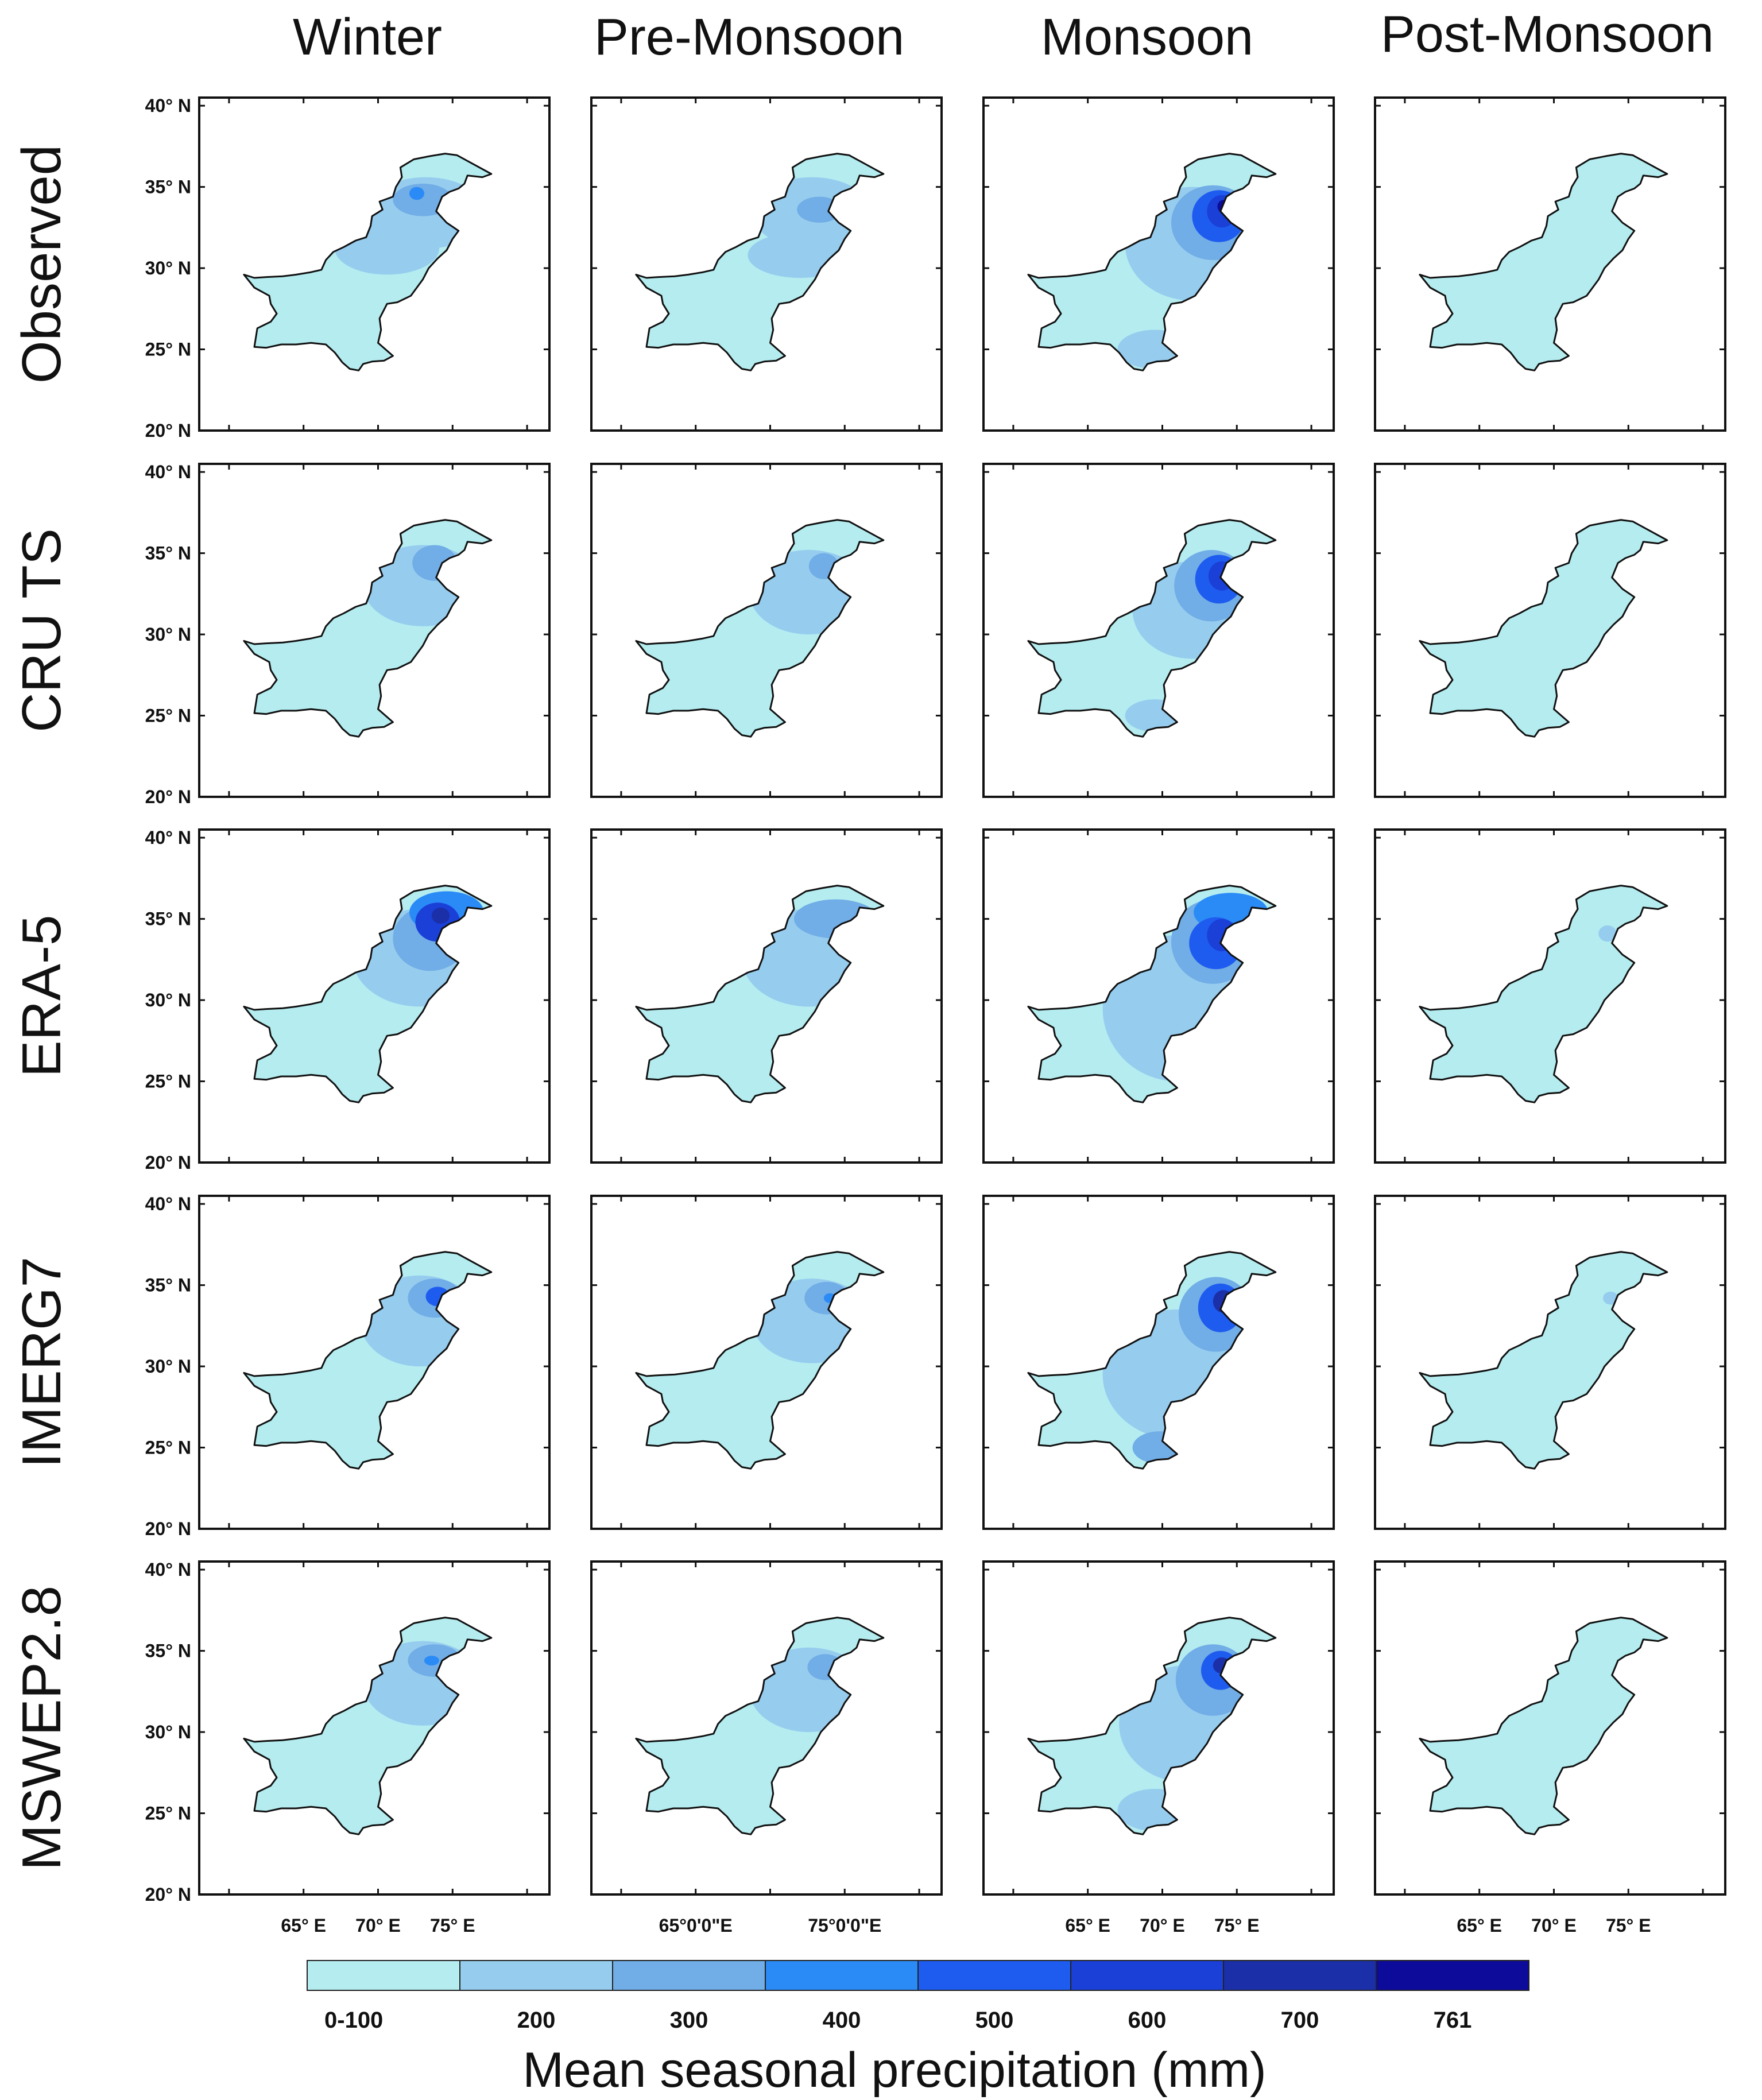  I want to click on map-panel-era-5-monsoon, so click(1158, 996).